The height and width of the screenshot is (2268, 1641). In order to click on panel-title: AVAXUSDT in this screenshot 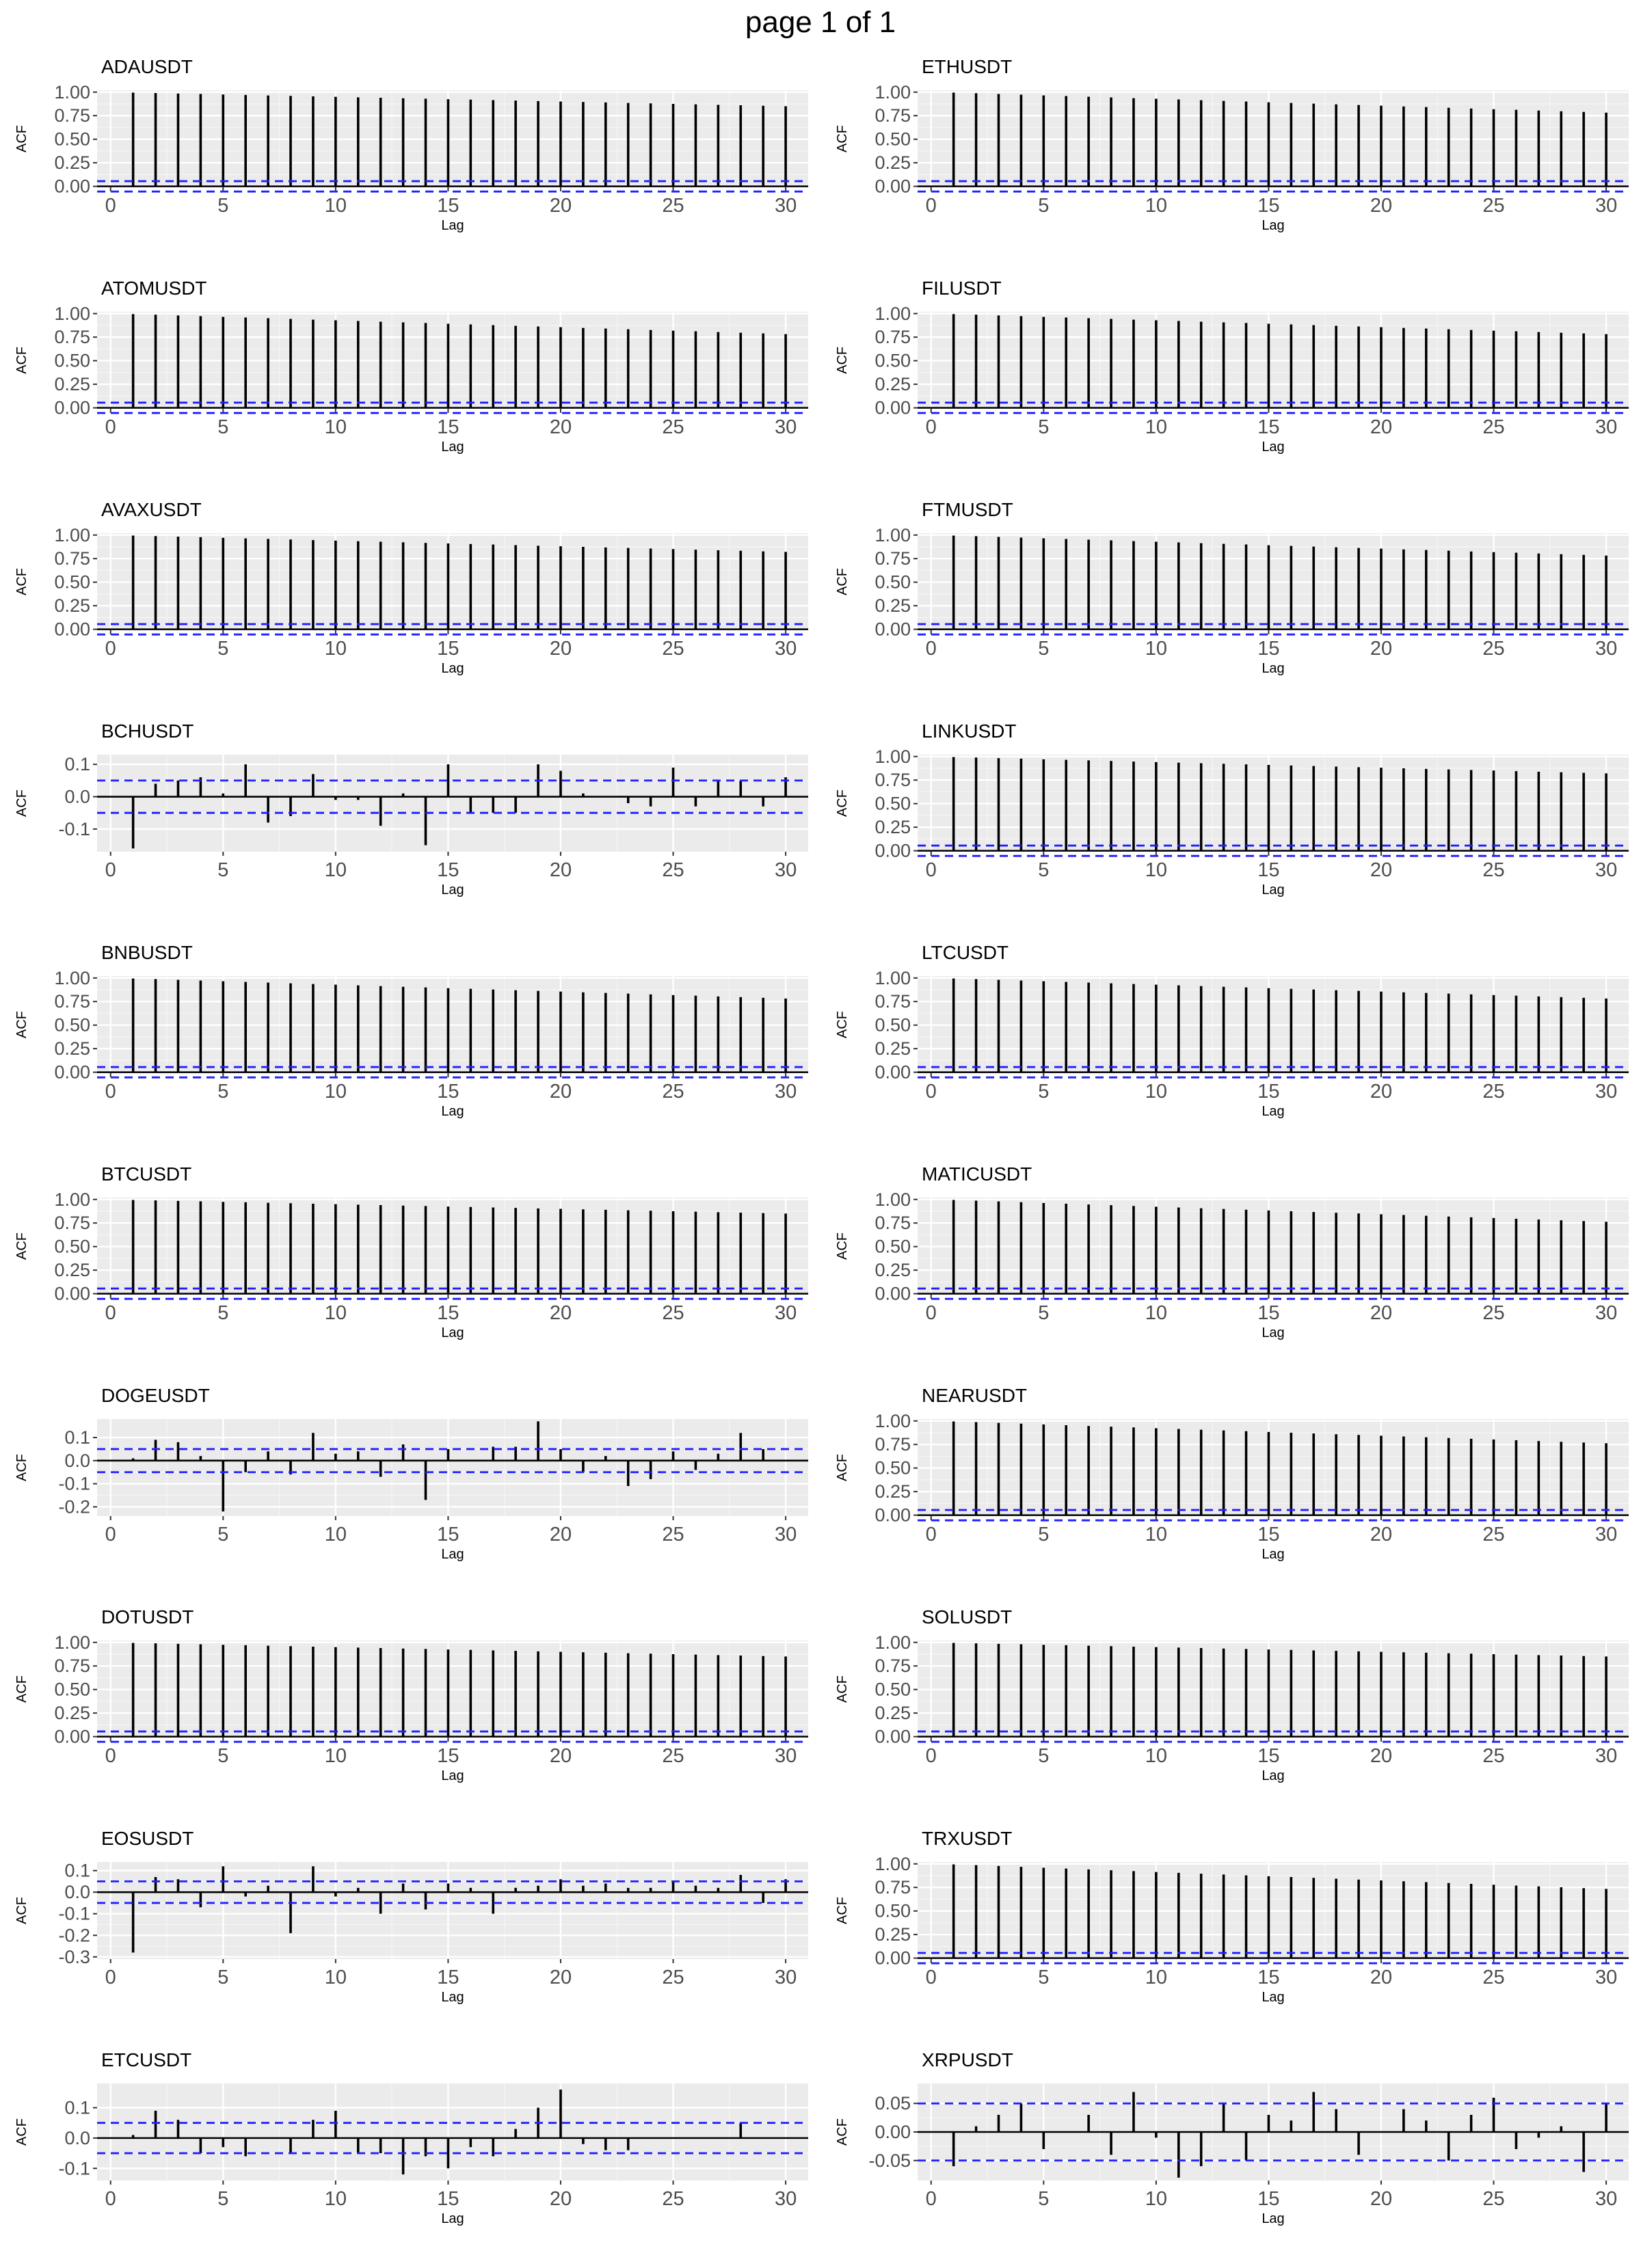, I will do `click(151, 509)`.